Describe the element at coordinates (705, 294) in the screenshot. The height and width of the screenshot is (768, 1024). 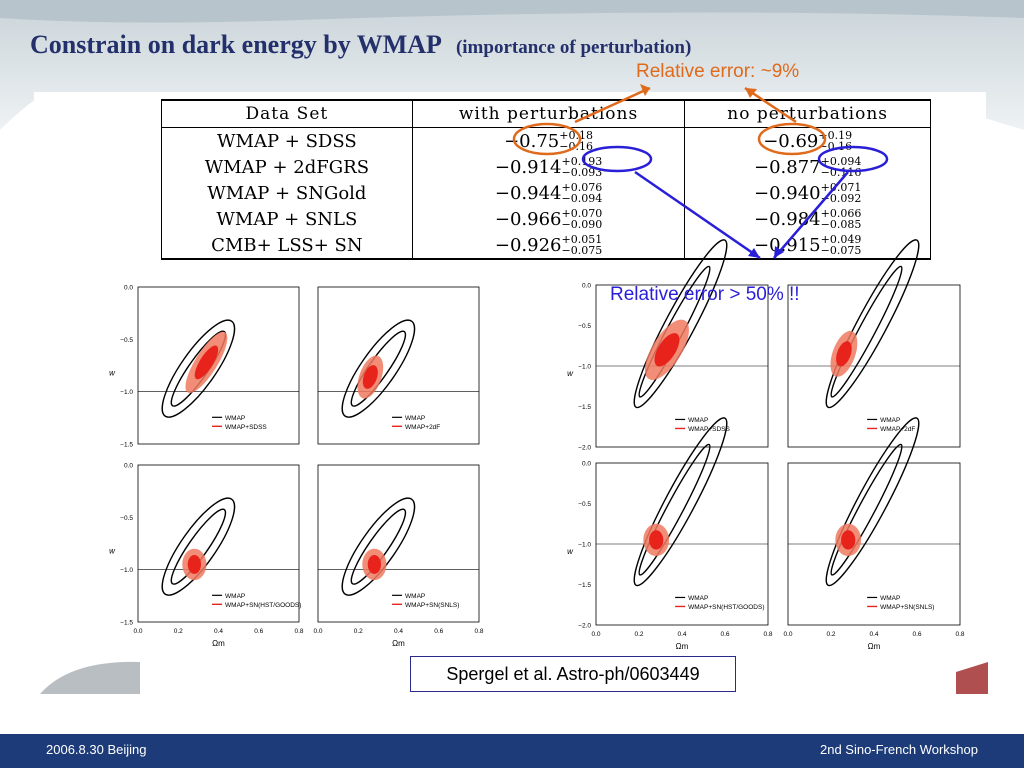
I see `annotation-relative-error-50: Relative error > 50% !!` at that location.